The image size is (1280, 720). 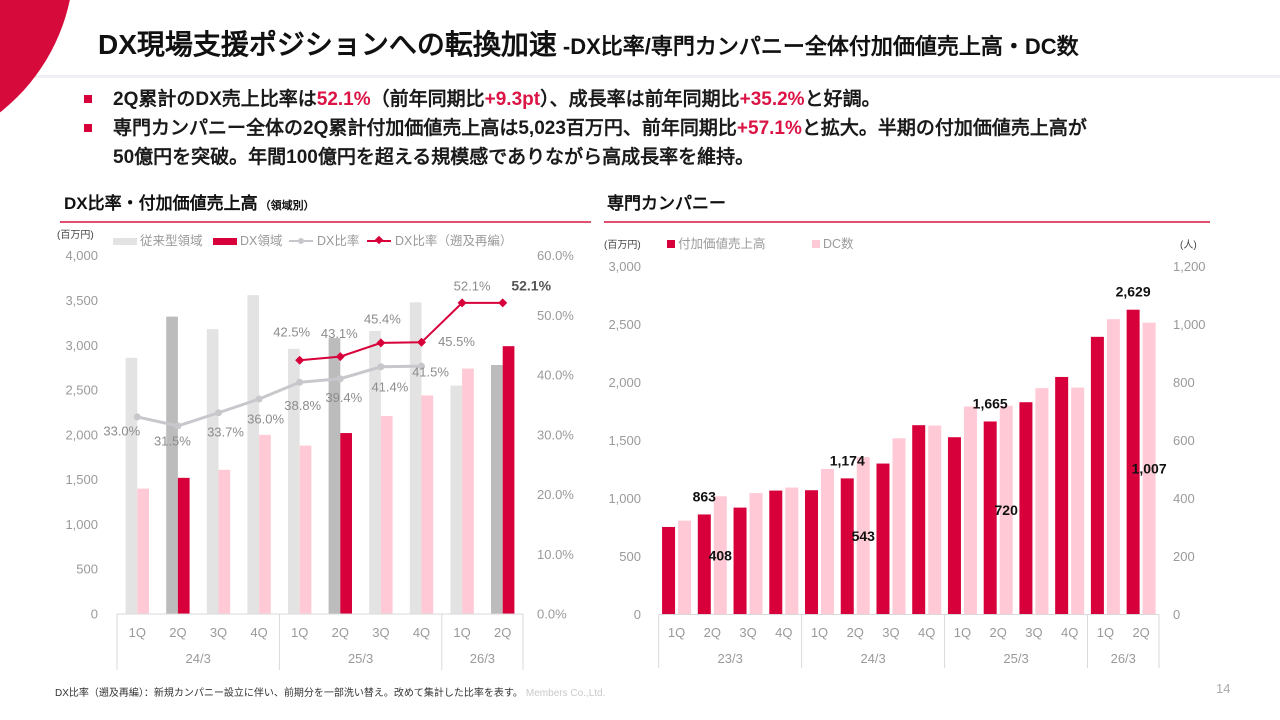 I want to click on page-number: 14, so click(x=1223, y=688).